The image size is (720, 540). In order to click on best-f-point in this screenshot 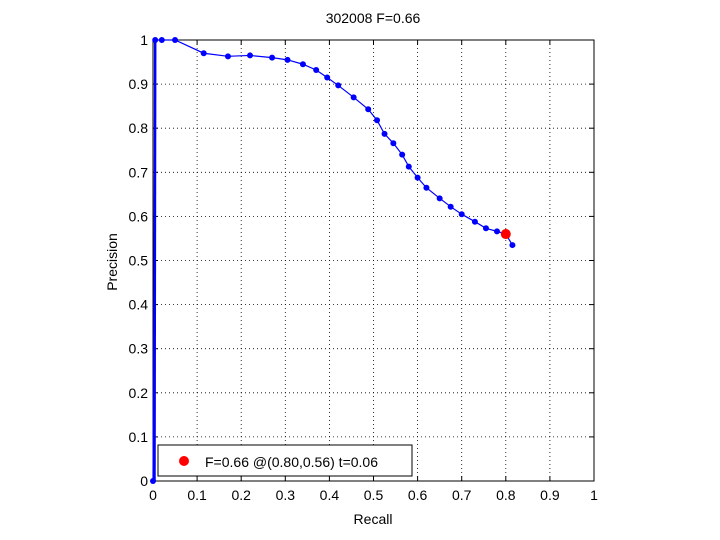, I will do `click(505, 234)`.